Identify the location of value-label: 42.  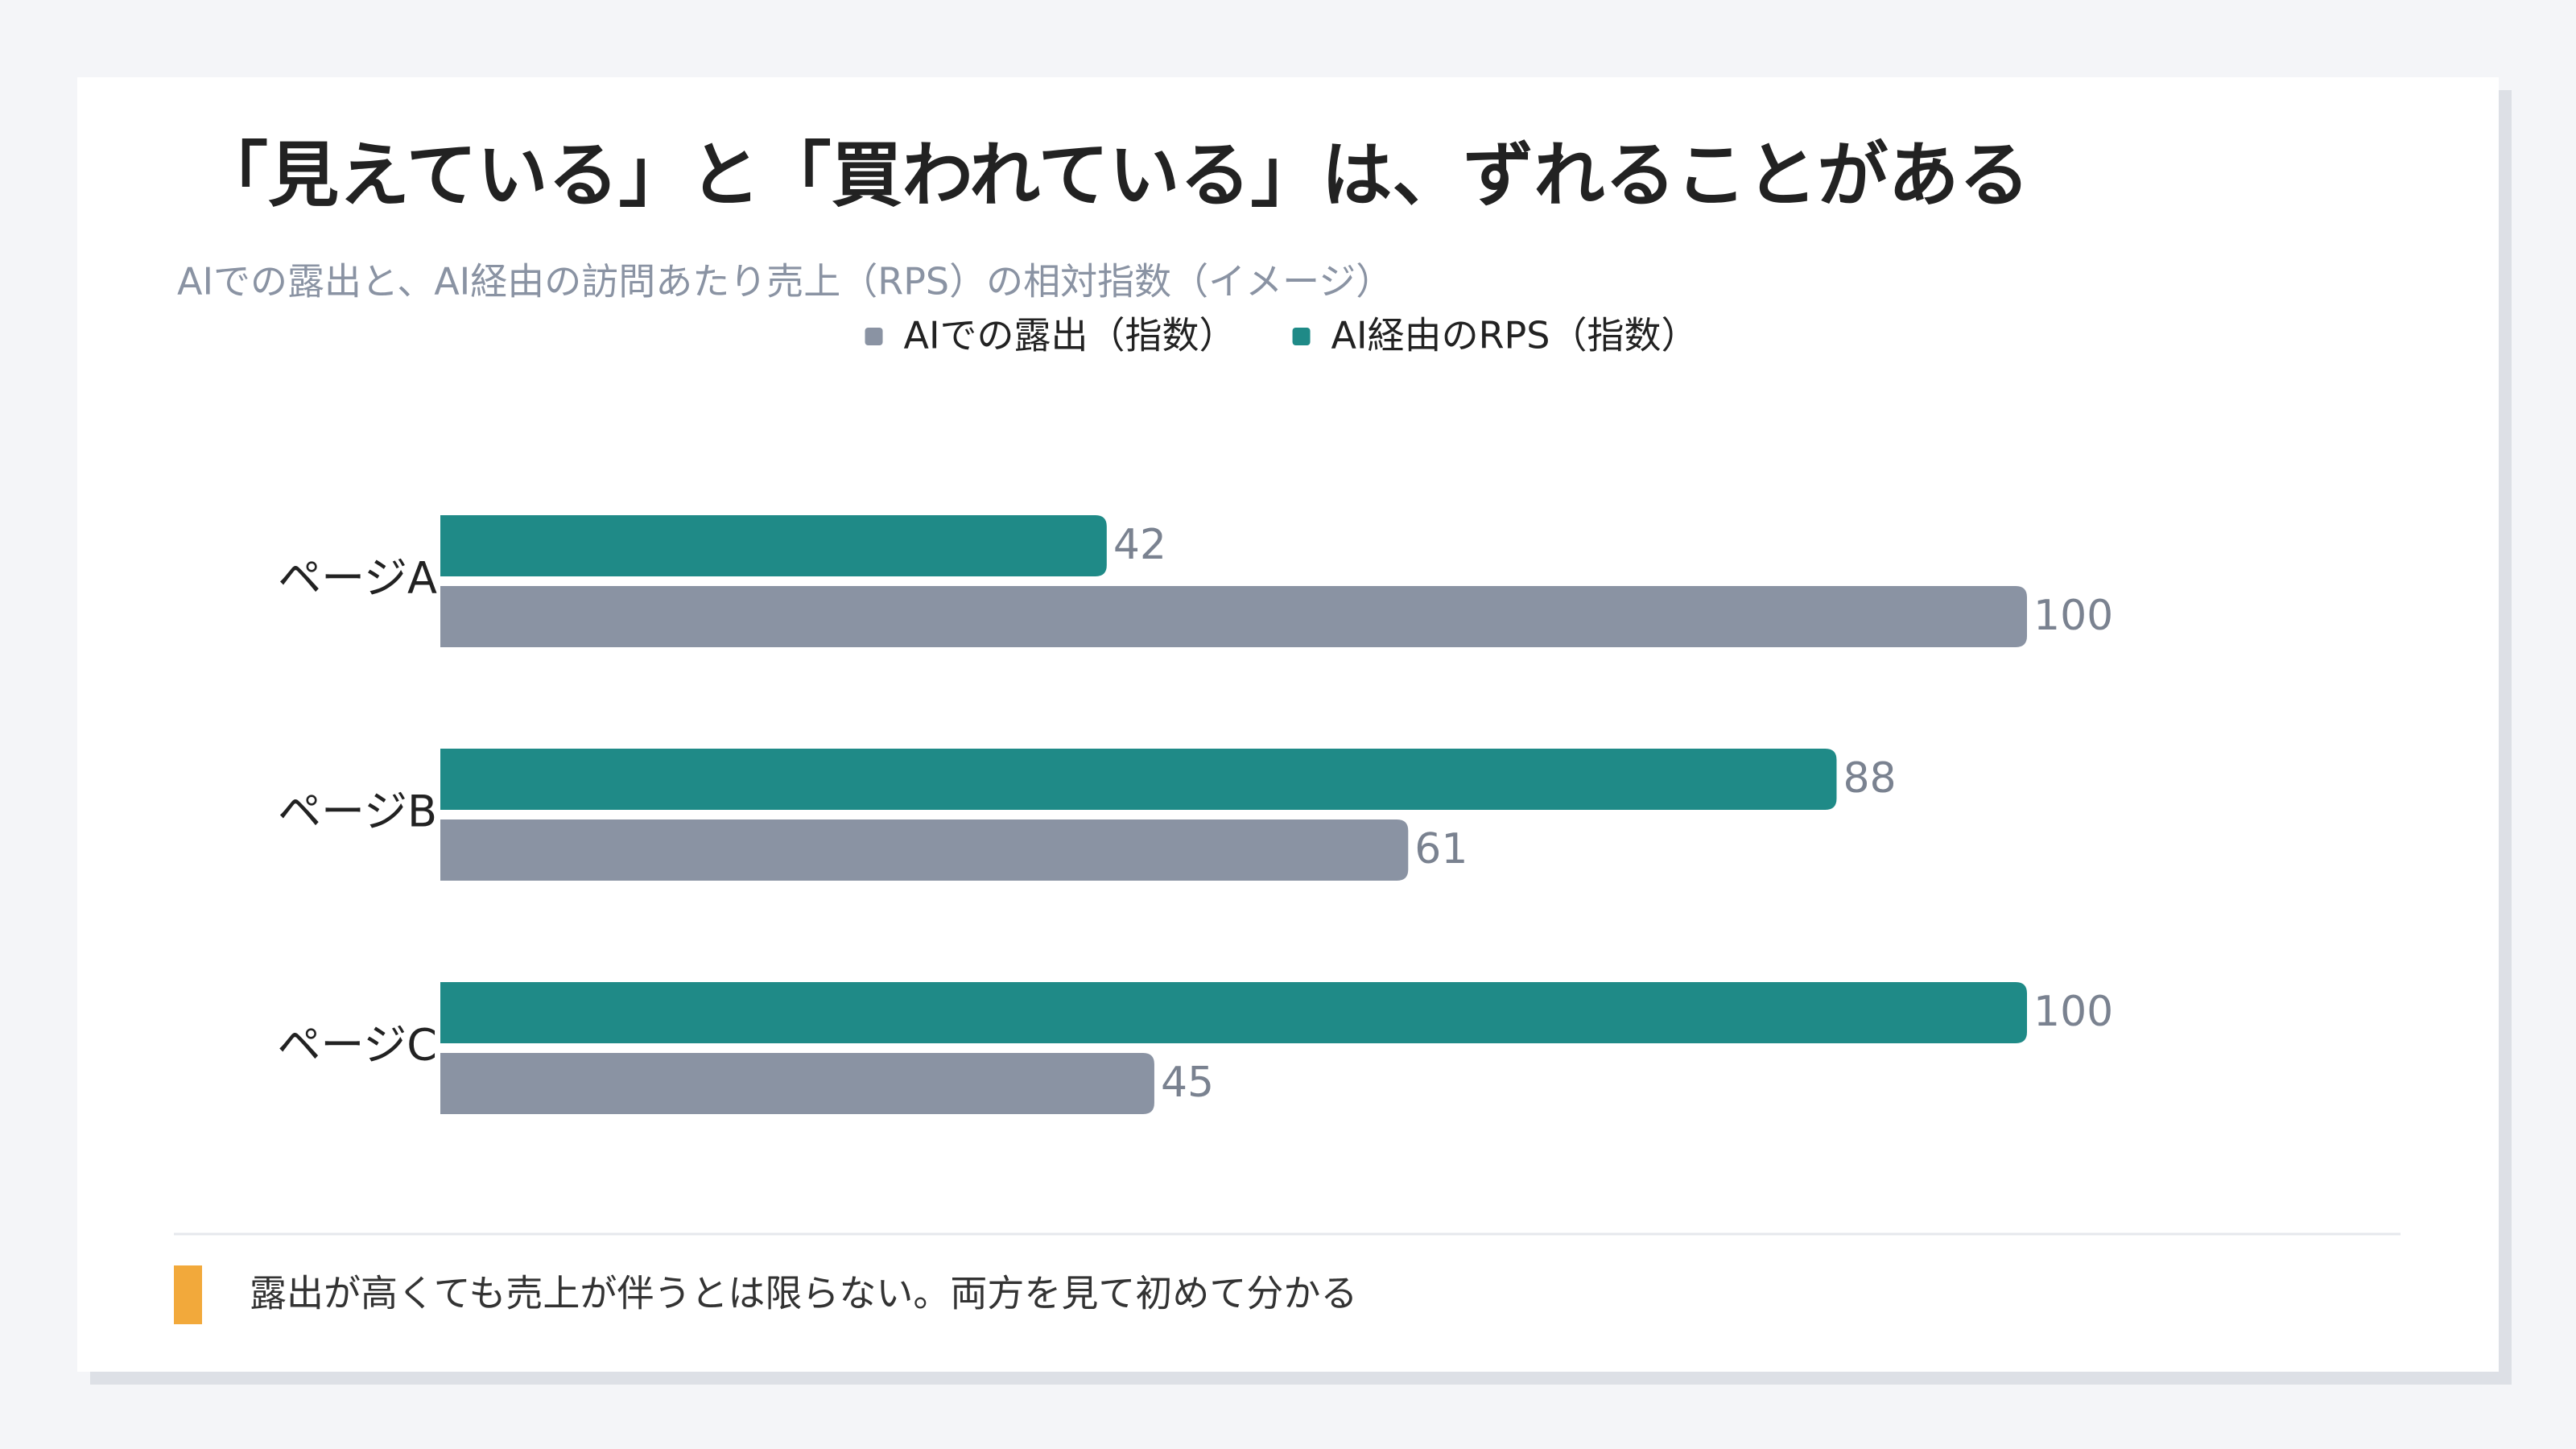
(1139, 545).